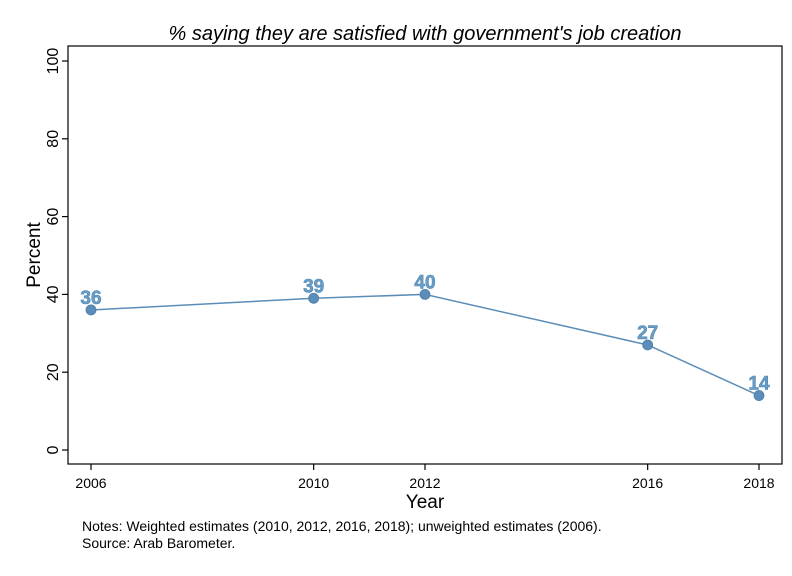 Image resolution: width=792 pixels, height=576 pixels. I want to click on y-tick-label: 60, so click(53, 217).